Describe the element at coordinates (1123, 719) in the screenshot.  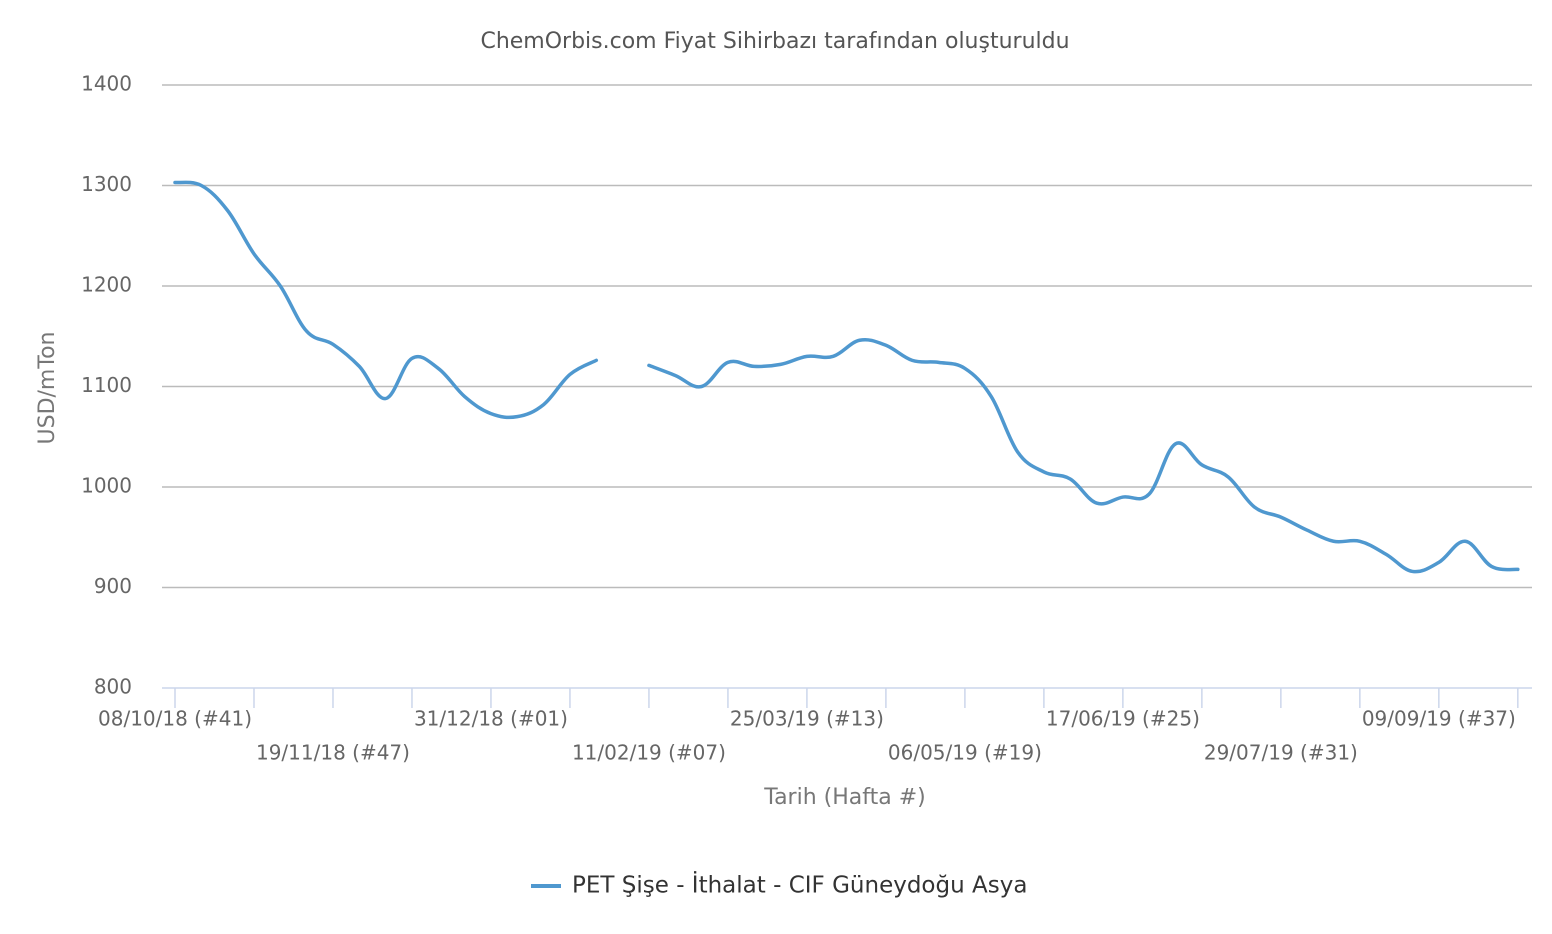
I see `x-tick-label: 17/06/19 (#25)` at that location.